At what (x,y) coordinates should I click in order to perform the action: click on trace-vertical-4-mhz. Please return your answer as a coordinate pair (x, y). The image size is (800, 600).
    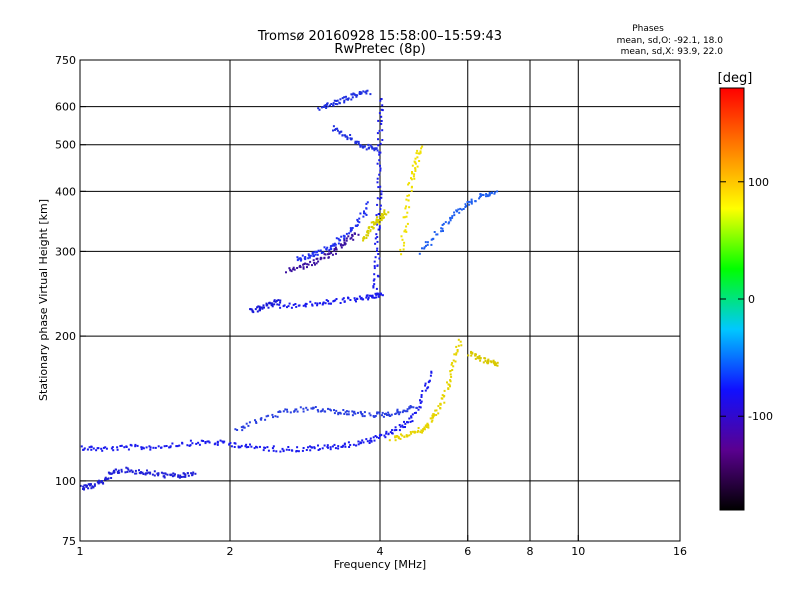
    Looking at the image, I should click on (378, 194).